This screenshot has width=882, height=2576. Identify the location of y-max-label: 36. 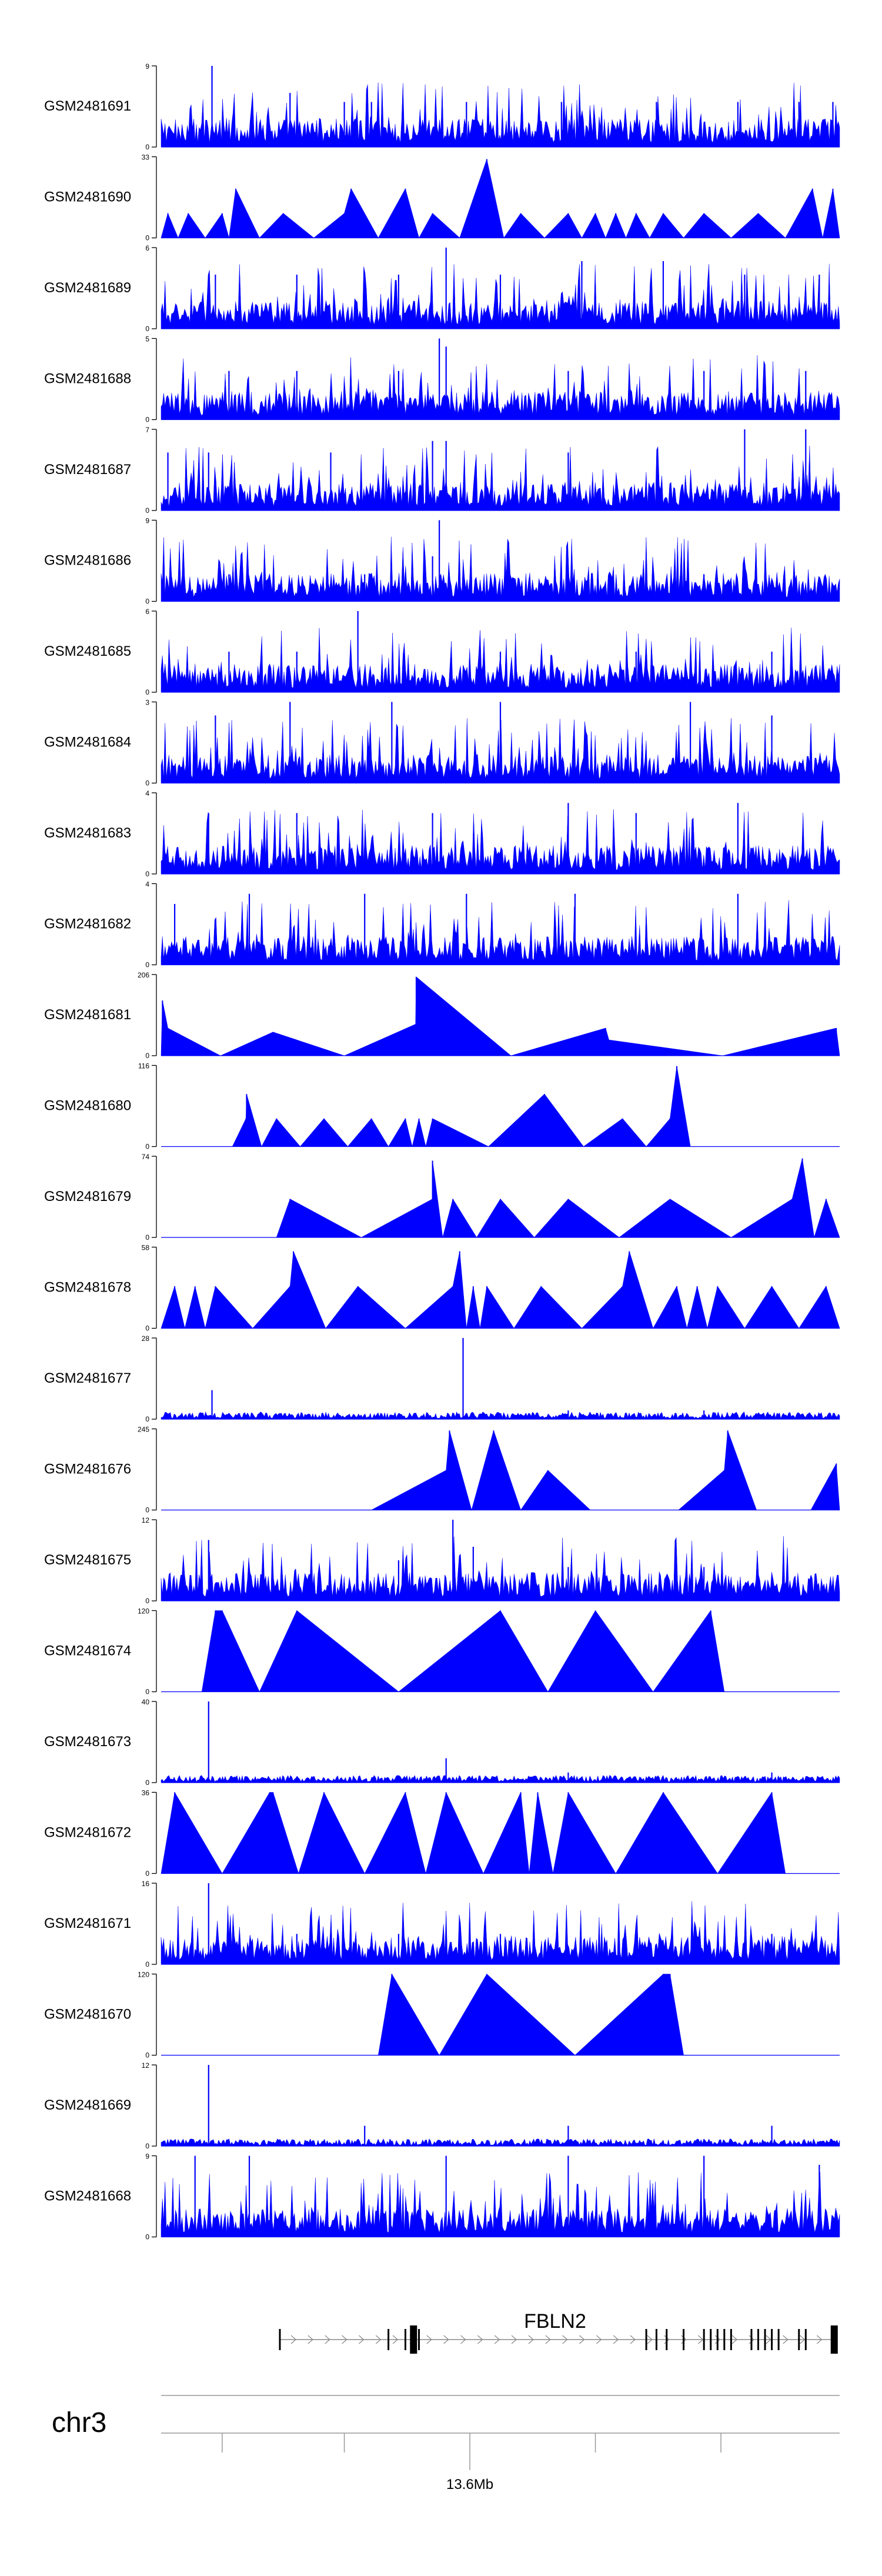
(146, 1793).